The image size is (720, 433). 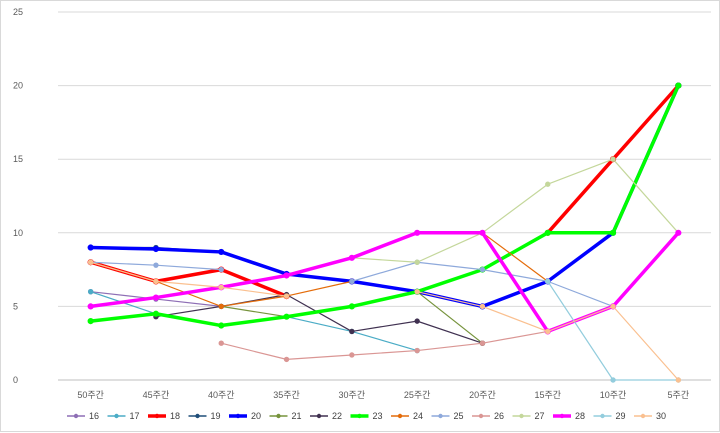 I want to click on x-tick-label: 25주간, so click(x=417, y=395).